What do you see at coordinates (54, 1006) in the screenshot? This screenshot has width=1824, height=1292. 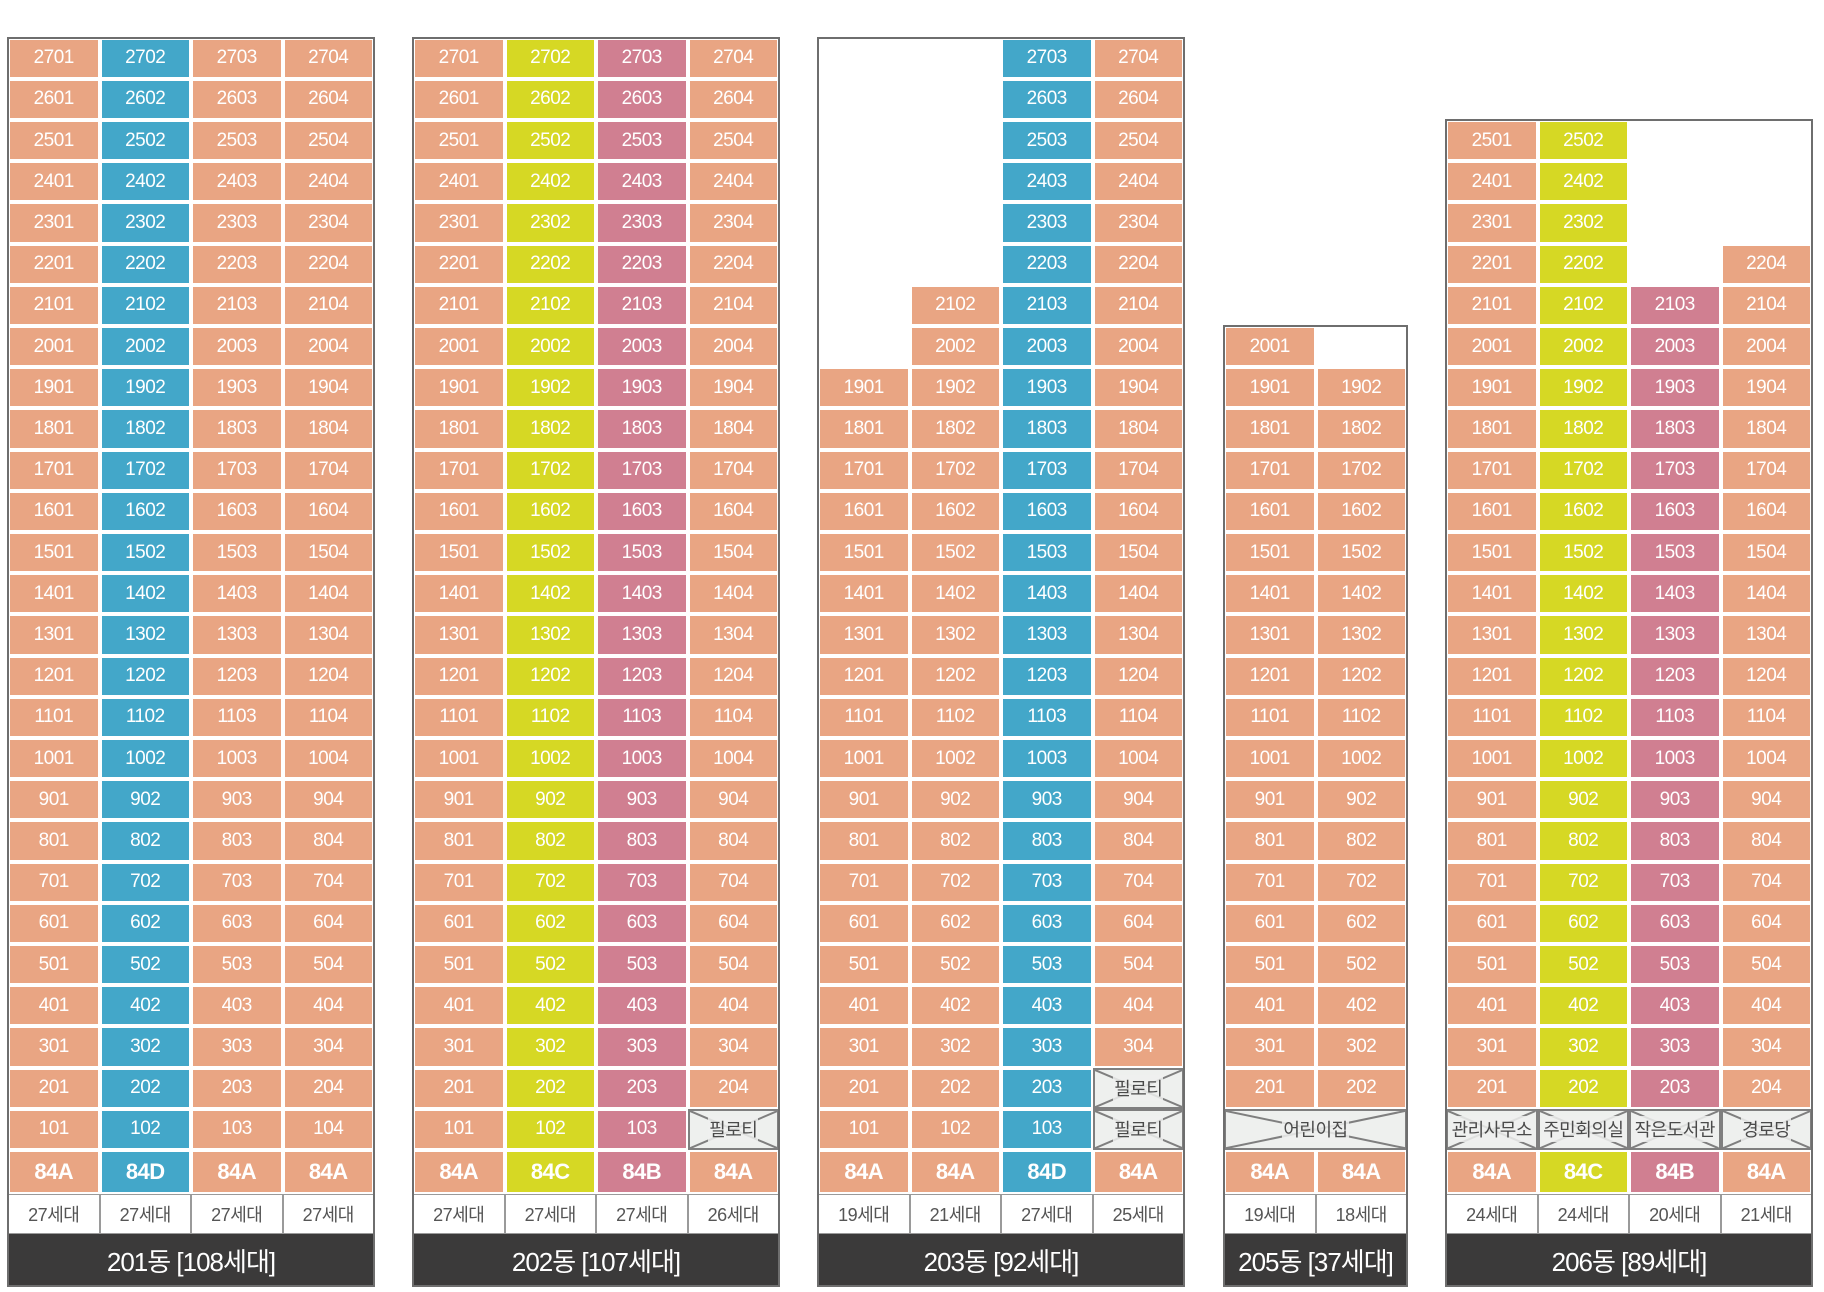 I see `unit-cell: 401` at bounding box center [54, 1006].